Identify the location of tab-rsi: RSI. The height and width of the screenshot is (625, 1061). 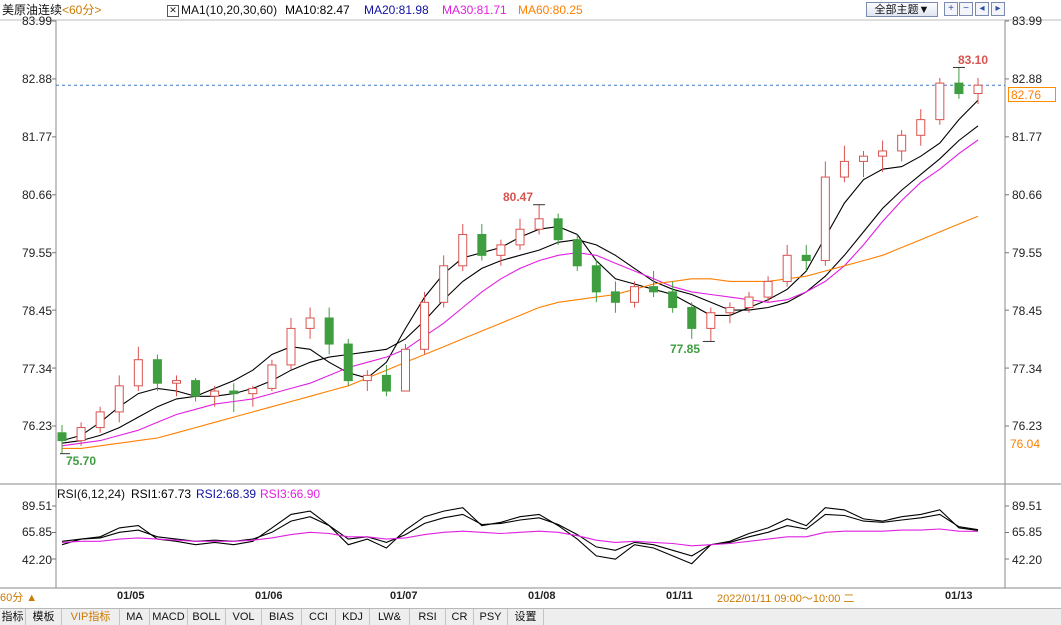
(428, 617).